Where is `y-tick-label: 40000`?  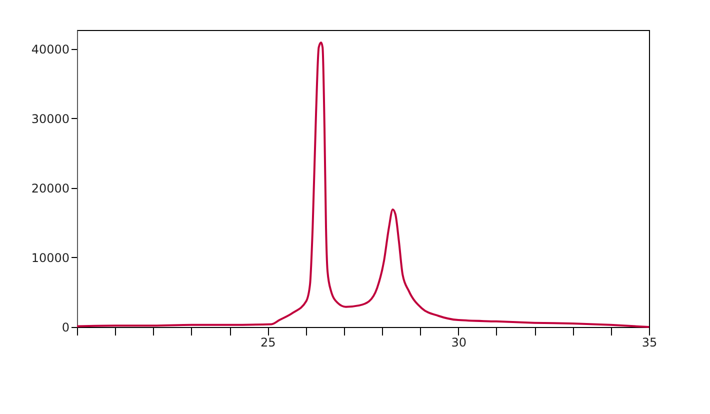
y-tick-label: 40000 is located at coordinates (50, 49).